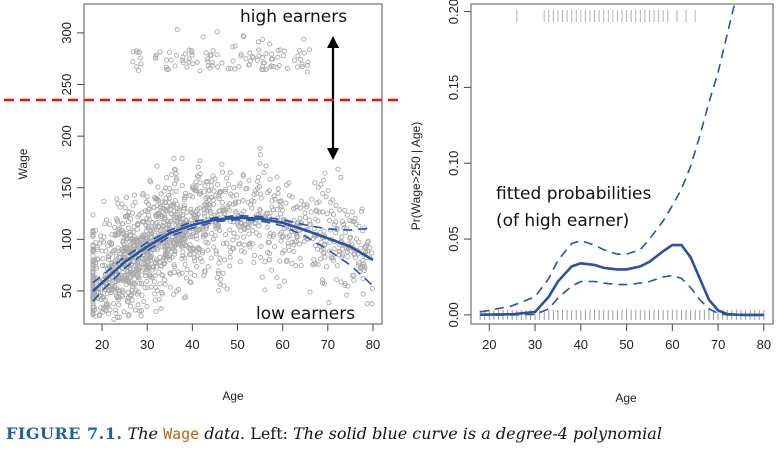 This screenshot has width=784, height=454. Describe the element at coordinates (581, 344) in the screenshot. I see `x-tick-label: 40` at that location.